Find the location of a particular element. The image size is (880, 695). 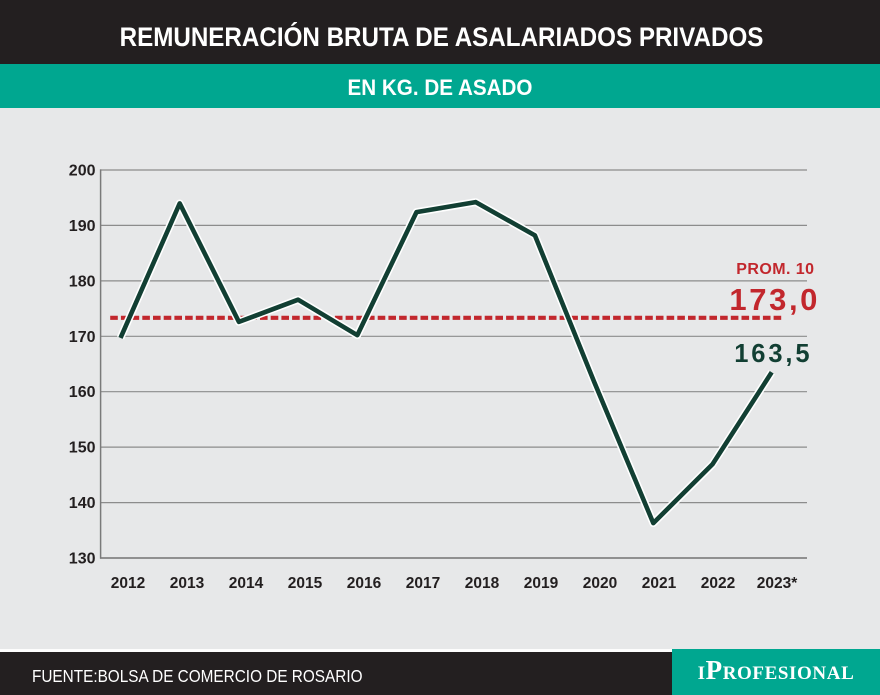

svg-text: 2014 is located at coordinates (246, 583).